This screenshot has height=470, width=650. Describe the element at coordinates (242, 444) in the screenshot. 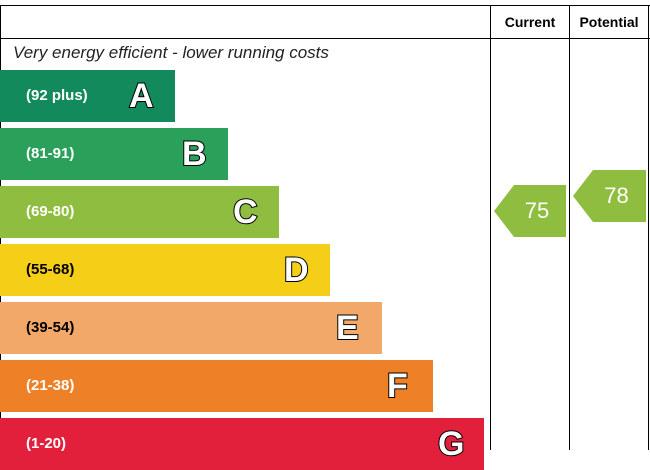

I see `band-g: (1-20) G` at that location.